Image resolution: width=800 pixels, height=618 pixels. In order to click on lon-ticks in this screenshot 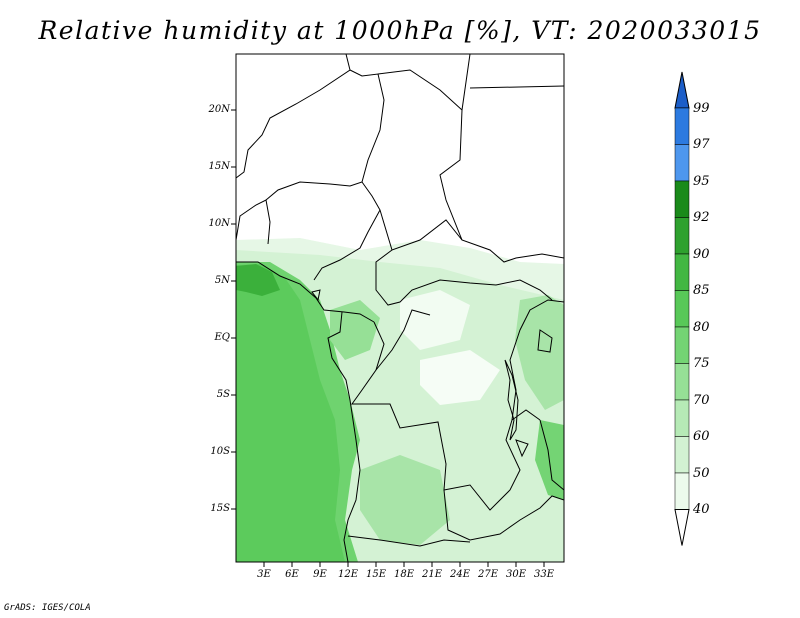, I will do `click(404, 564)`.